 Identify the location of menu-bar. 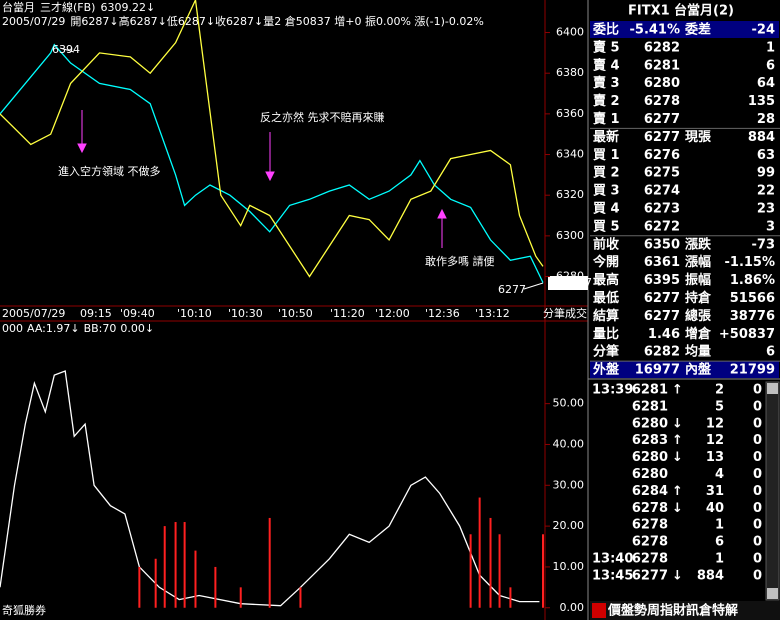
(685, 610).